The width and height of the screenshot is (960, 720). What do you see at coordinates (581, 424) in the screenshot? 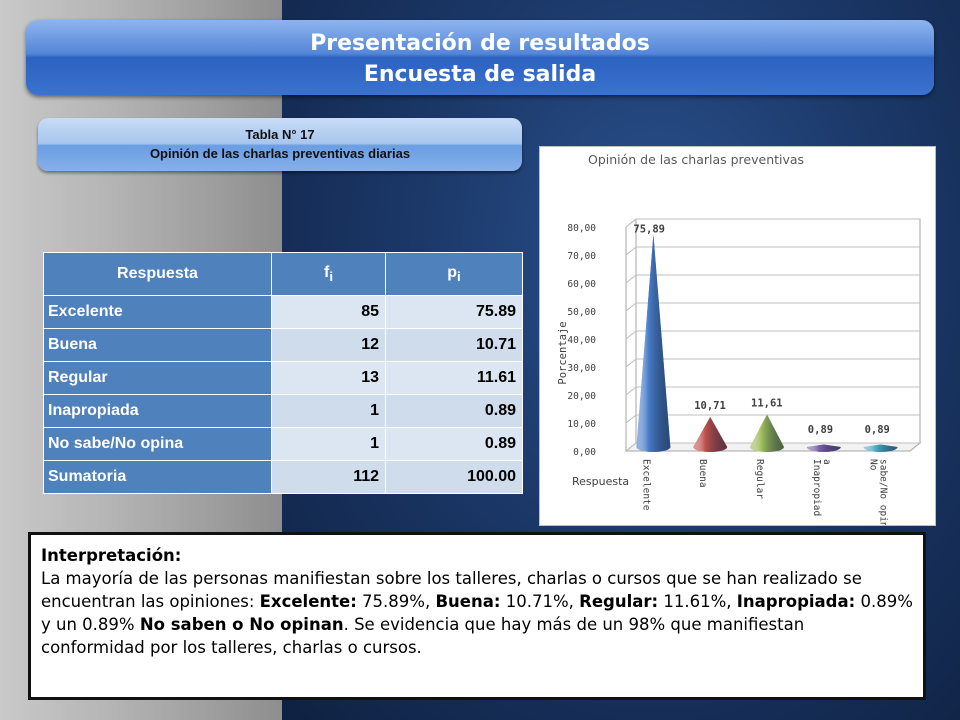
I see `chart-y-tick-label: 10,00` at bounding box center [581, 424].